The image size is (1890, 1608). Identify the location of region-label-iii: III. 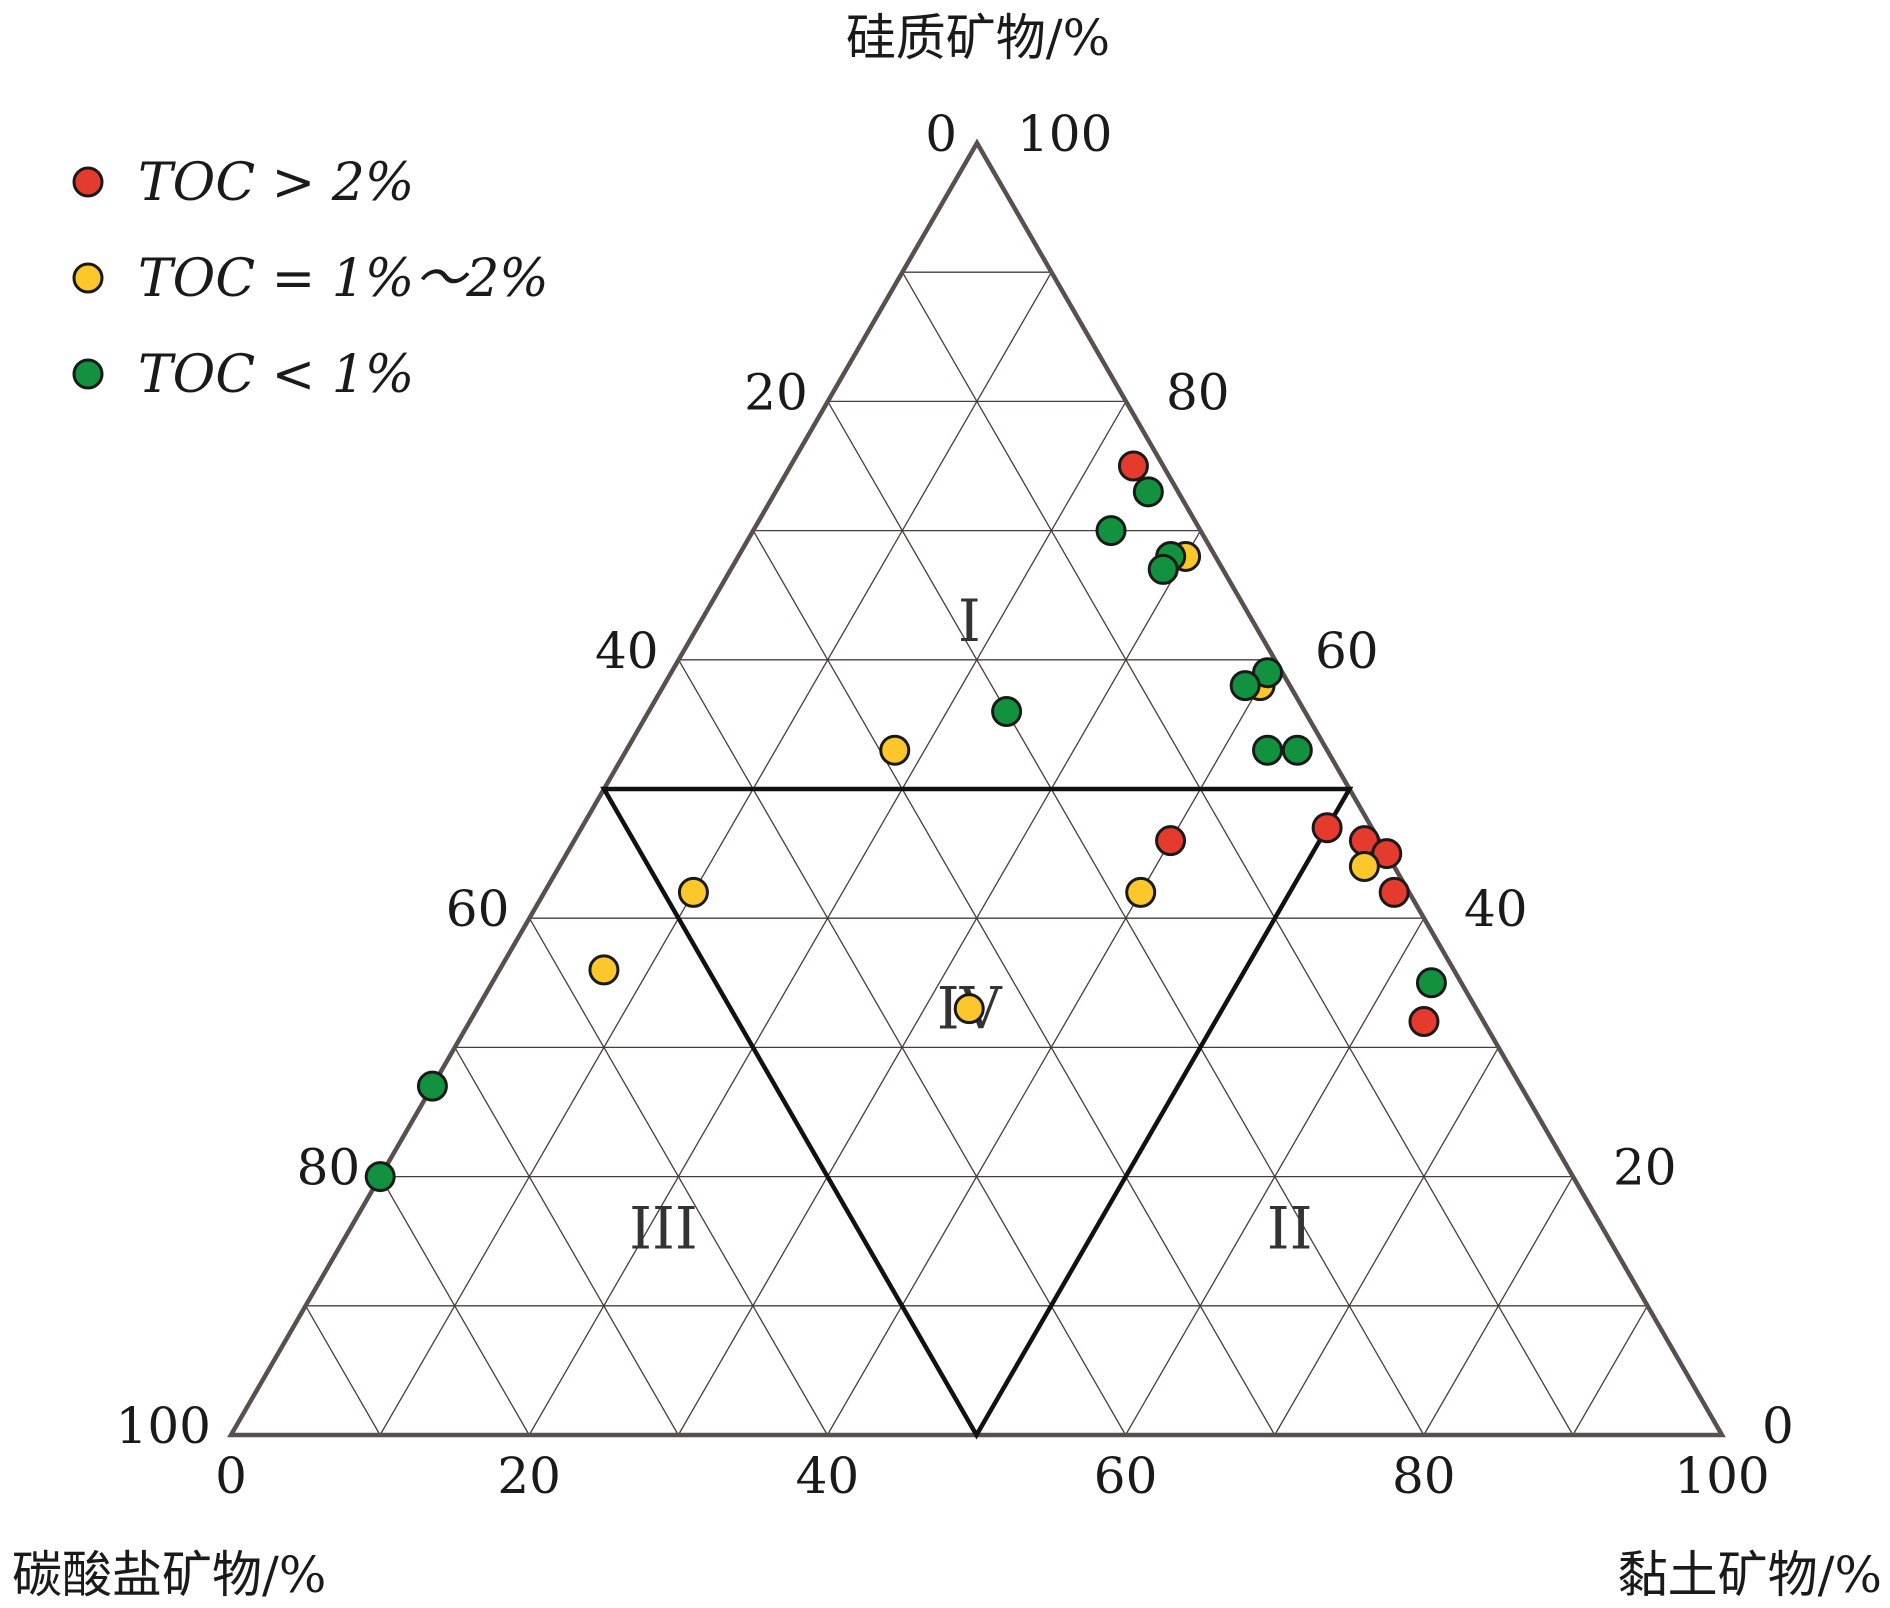
(663, 1228).